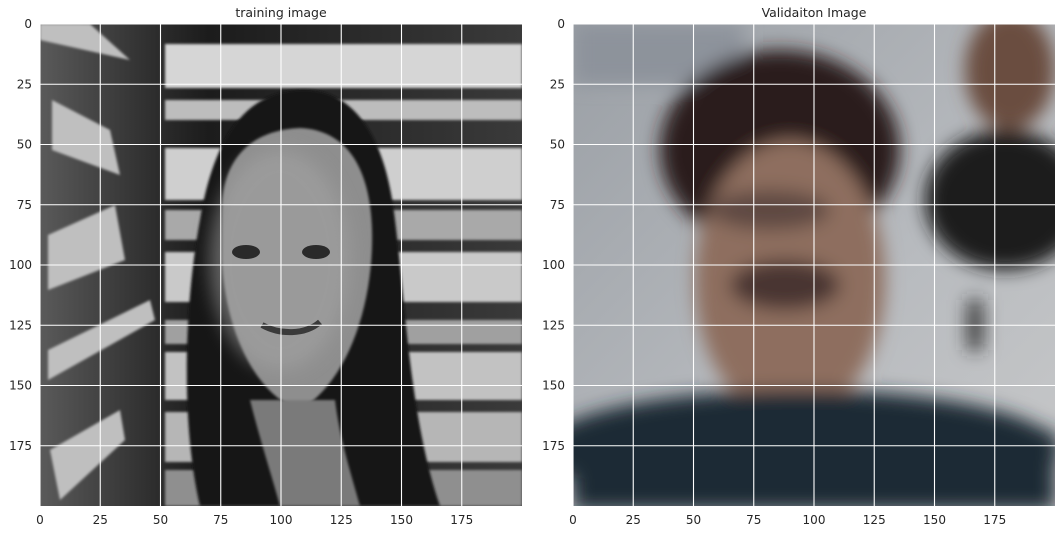 Image resolution: width=1063 pixels, height=538 pixels. Describe the element at coordinates (557, 84) in the screenshot. I see `validation-image-y-tick-label: 25` at that location.